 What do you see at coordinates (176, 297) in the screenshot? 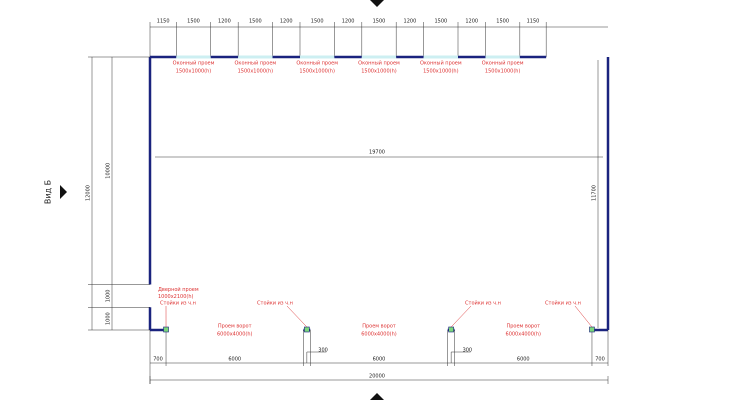
I see `door-size: 1000х2100(h)` at bounding box center [176, 297].